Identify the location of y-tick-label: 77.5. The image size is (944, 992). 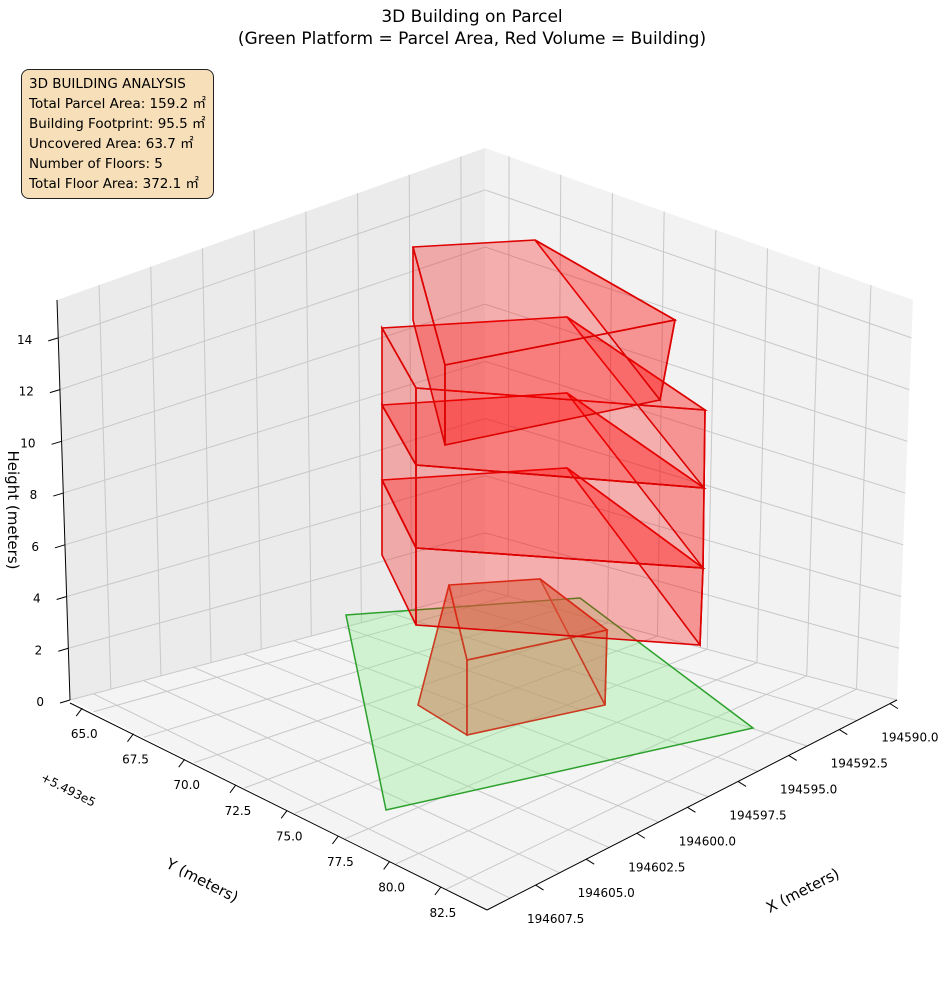
(340, 862).